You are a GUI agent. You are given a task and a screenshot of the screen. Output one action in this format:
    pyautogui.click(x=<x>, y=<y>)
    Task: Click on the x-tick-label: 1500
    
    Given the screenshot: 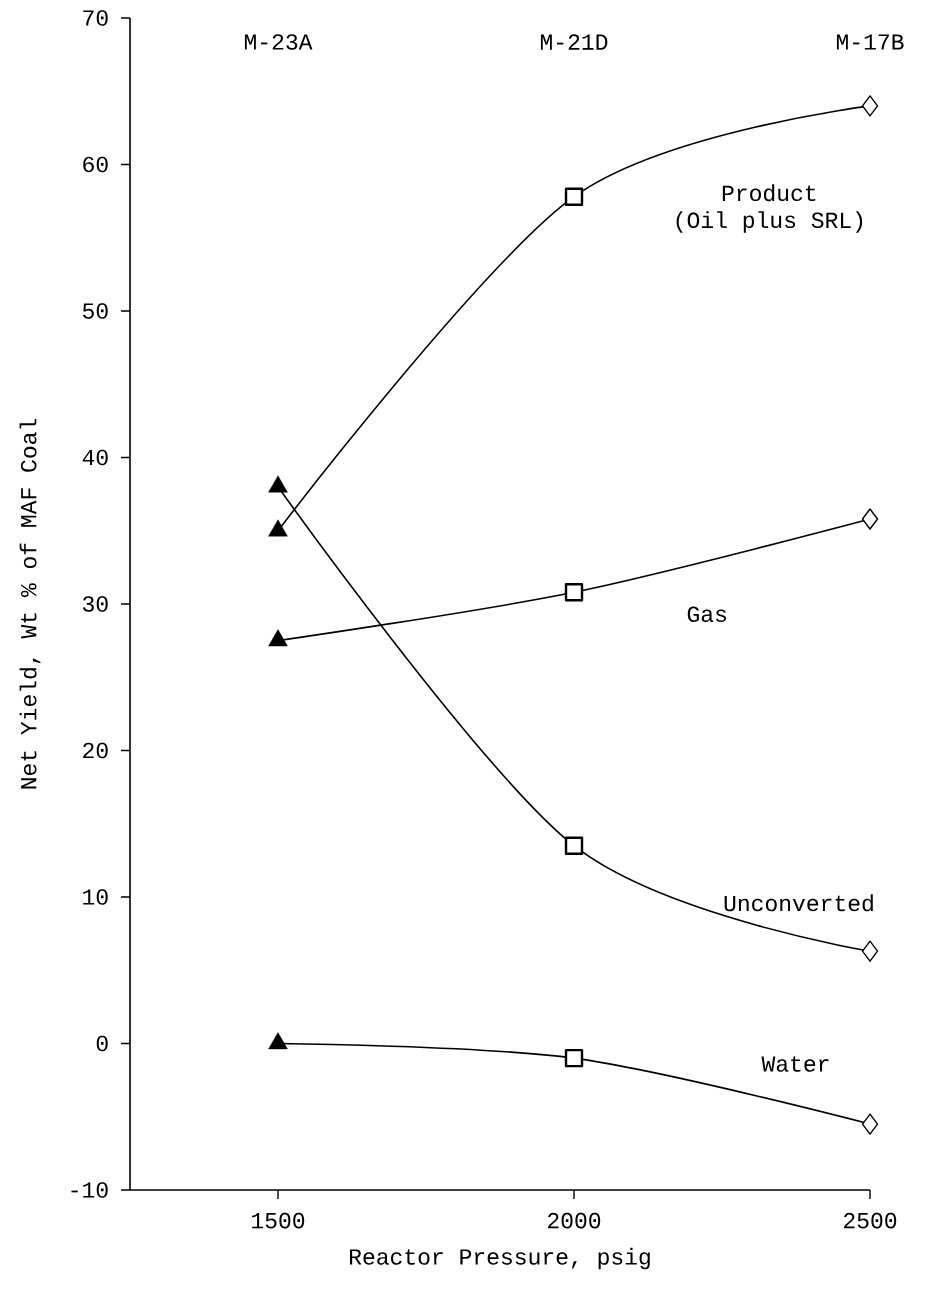 What is the action you would take?
    pyautogui.click(x=278, y=1220)
    